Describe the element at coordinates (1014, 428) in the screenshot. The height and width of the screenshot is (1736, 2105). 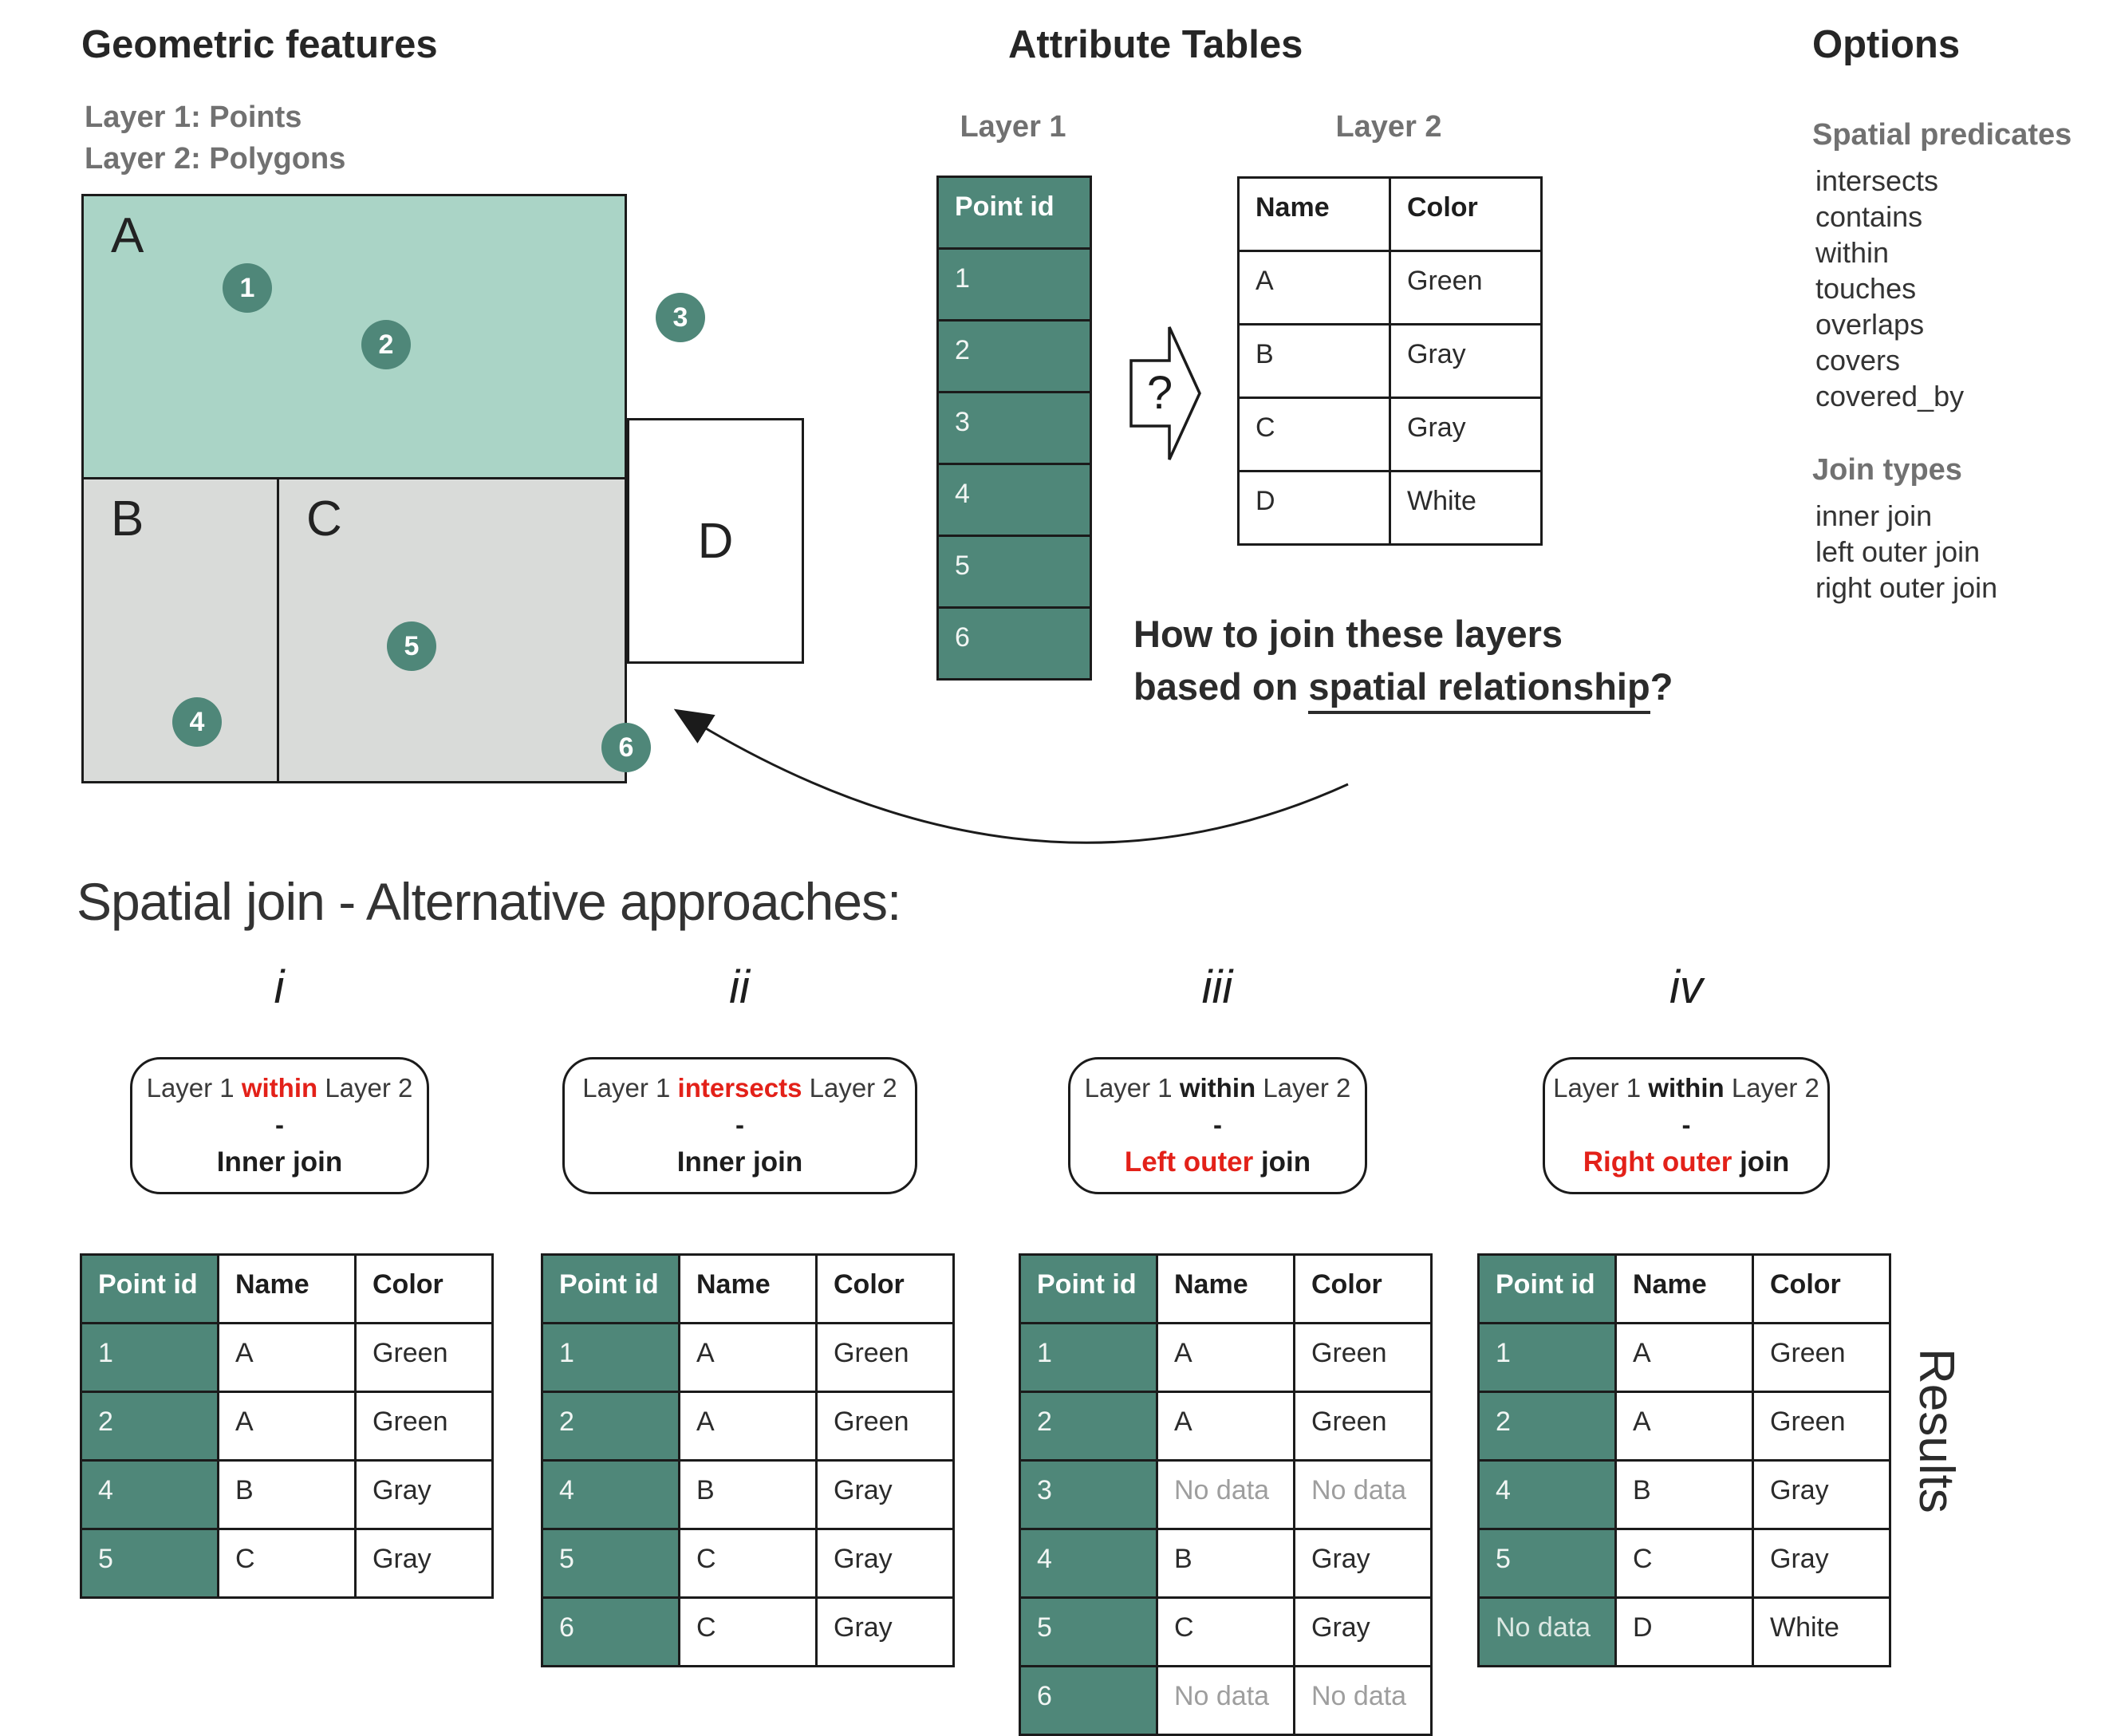
I see `table-row: 3` at that location.